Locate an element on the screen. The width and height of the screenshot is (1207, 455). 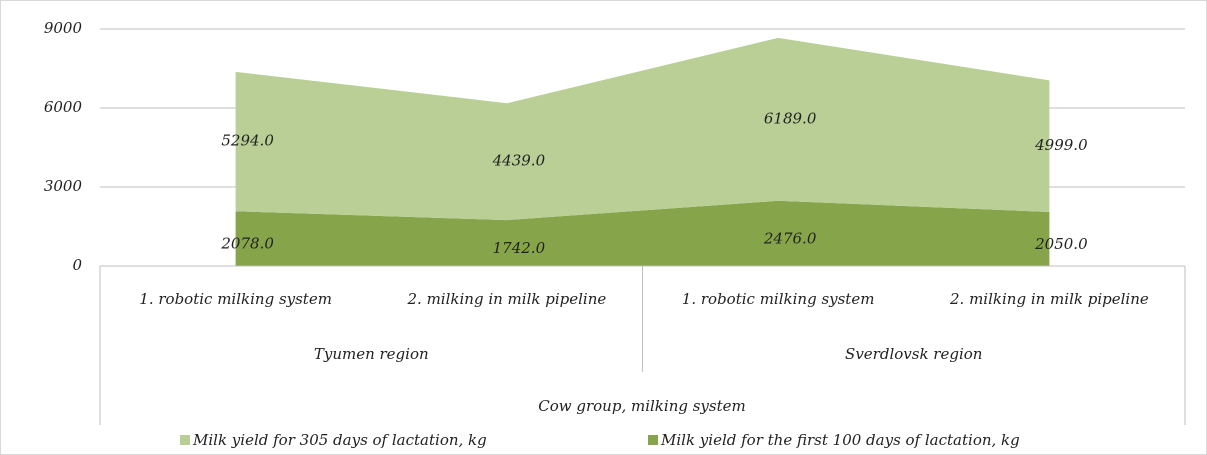
data-label: 2078.0 is located at coordinates (247, 244).